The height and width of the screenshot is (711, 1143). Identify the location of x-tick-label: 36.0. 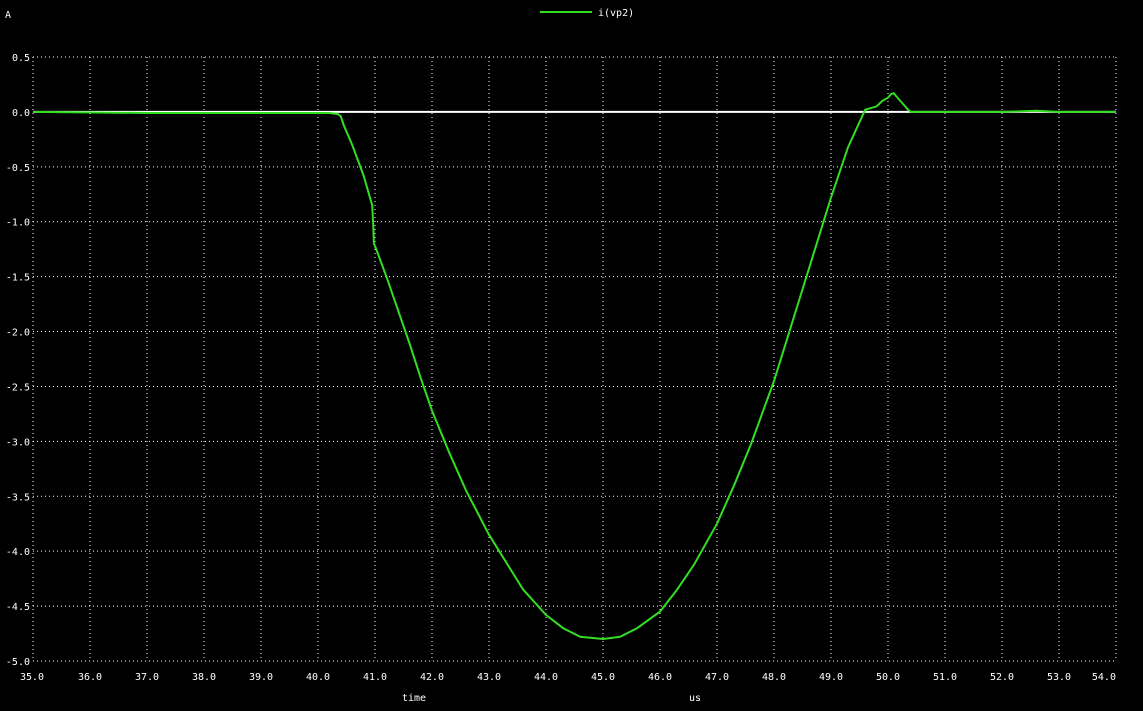
(90, 677).